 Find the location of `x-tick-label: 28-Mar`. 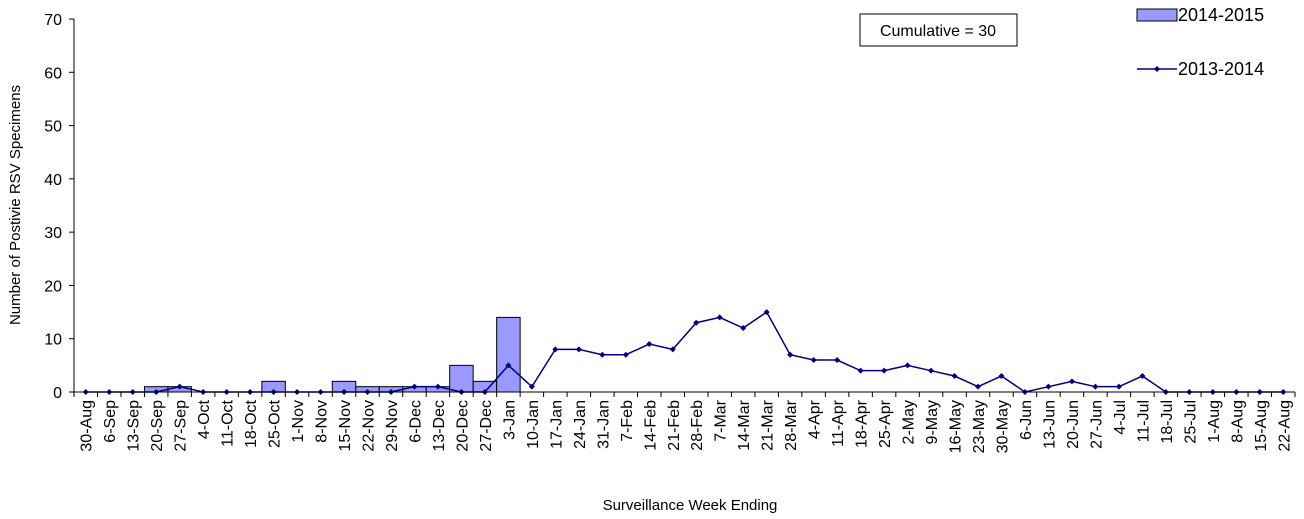

x-tick-label: 28-Mar is located at coordinates (791, 424).